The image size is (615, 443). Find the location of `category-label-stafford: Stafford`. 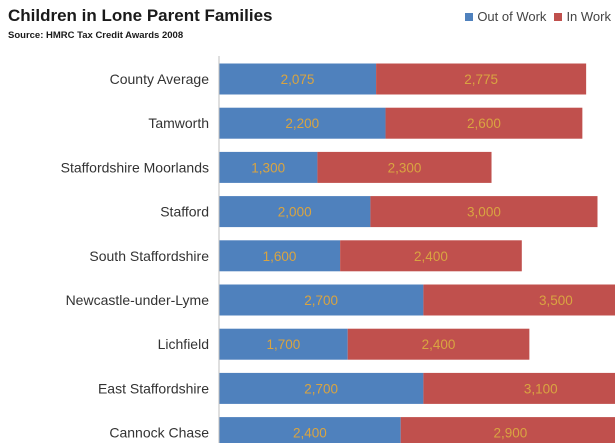

category-label-stafford: Stafford is located at coordinates (184, 212).